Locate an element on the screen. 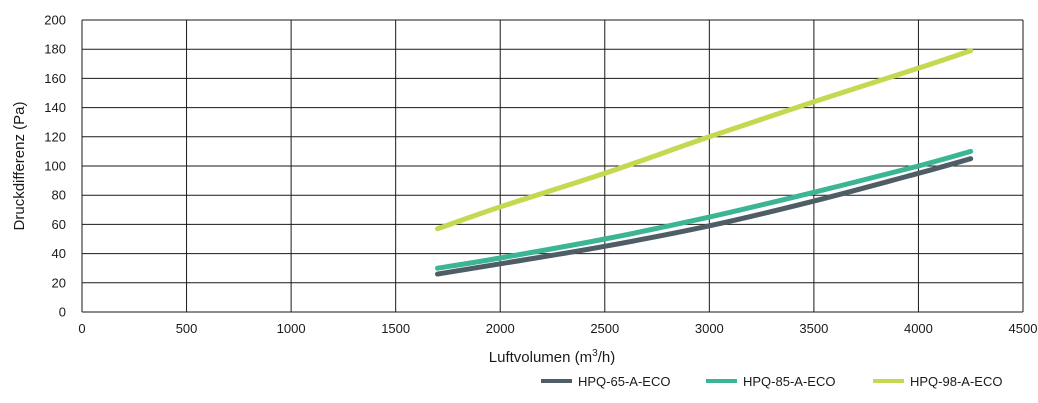 Image resolution: width=1038 pixels, height=403 pixels. x-tick-label: 2000 is located at coordinates (500, 328).